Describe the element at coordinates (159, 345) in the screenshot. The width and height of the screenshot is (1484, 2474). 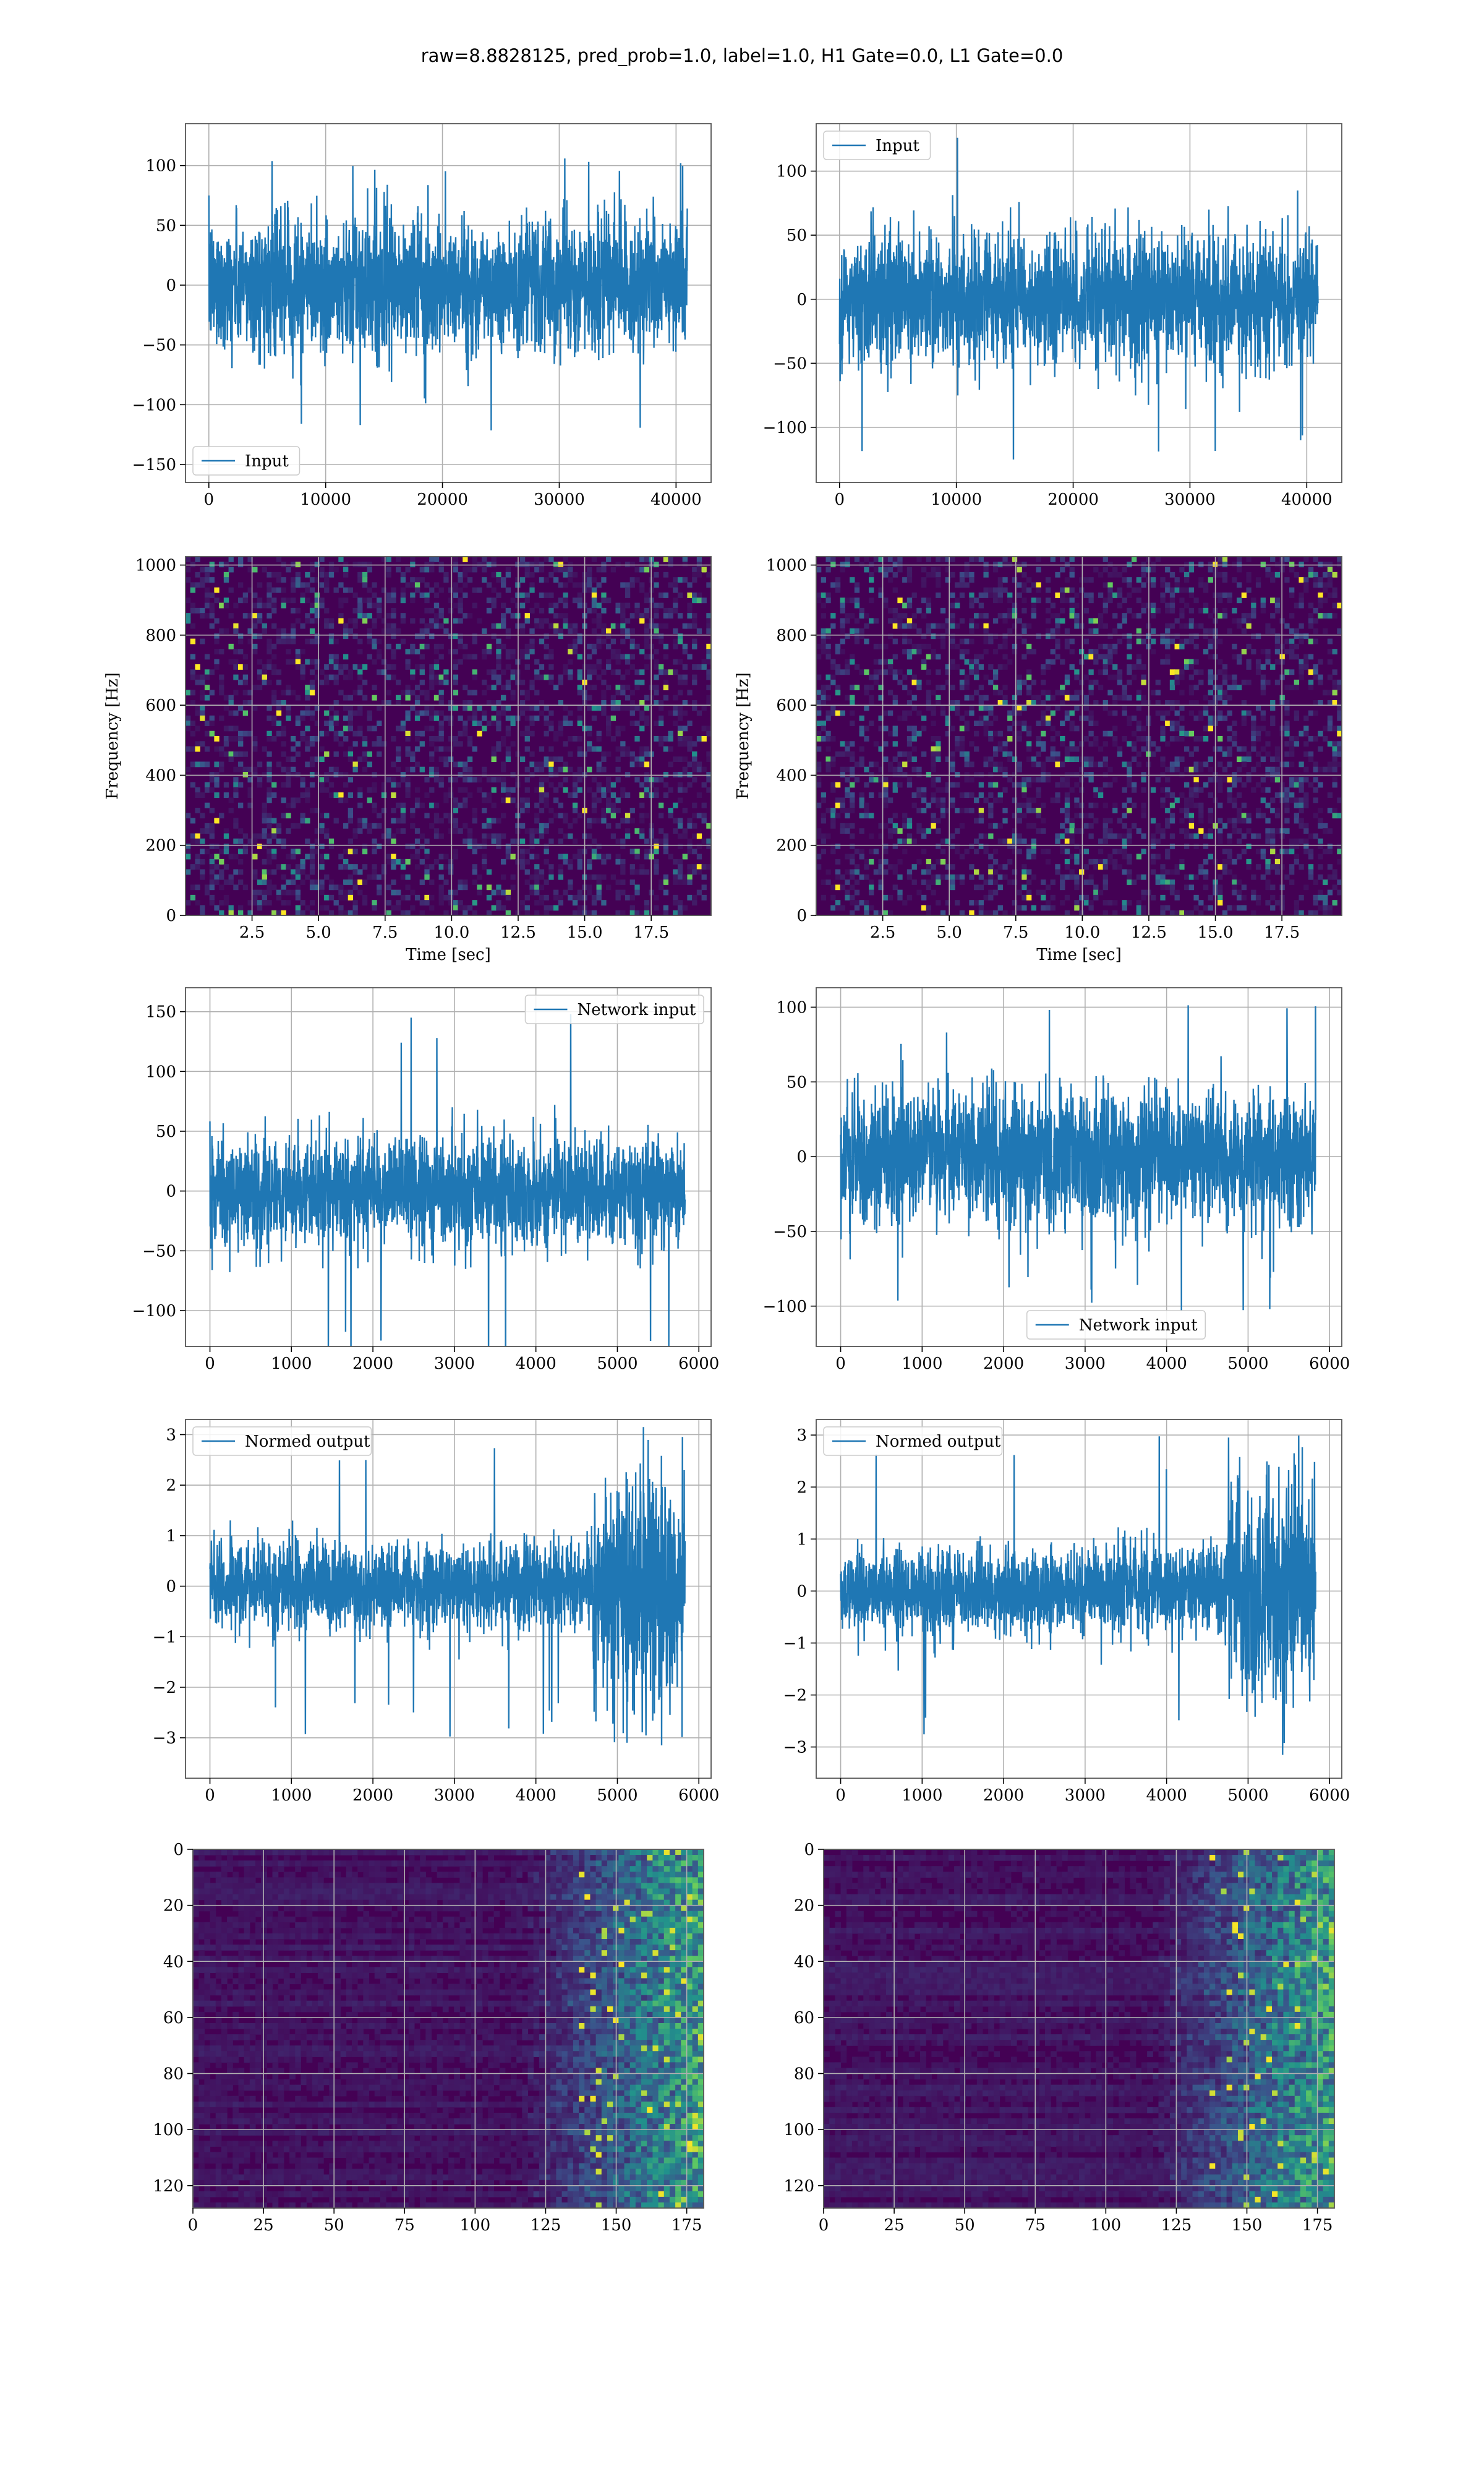
I see `y-tick-label: −50` at that location.